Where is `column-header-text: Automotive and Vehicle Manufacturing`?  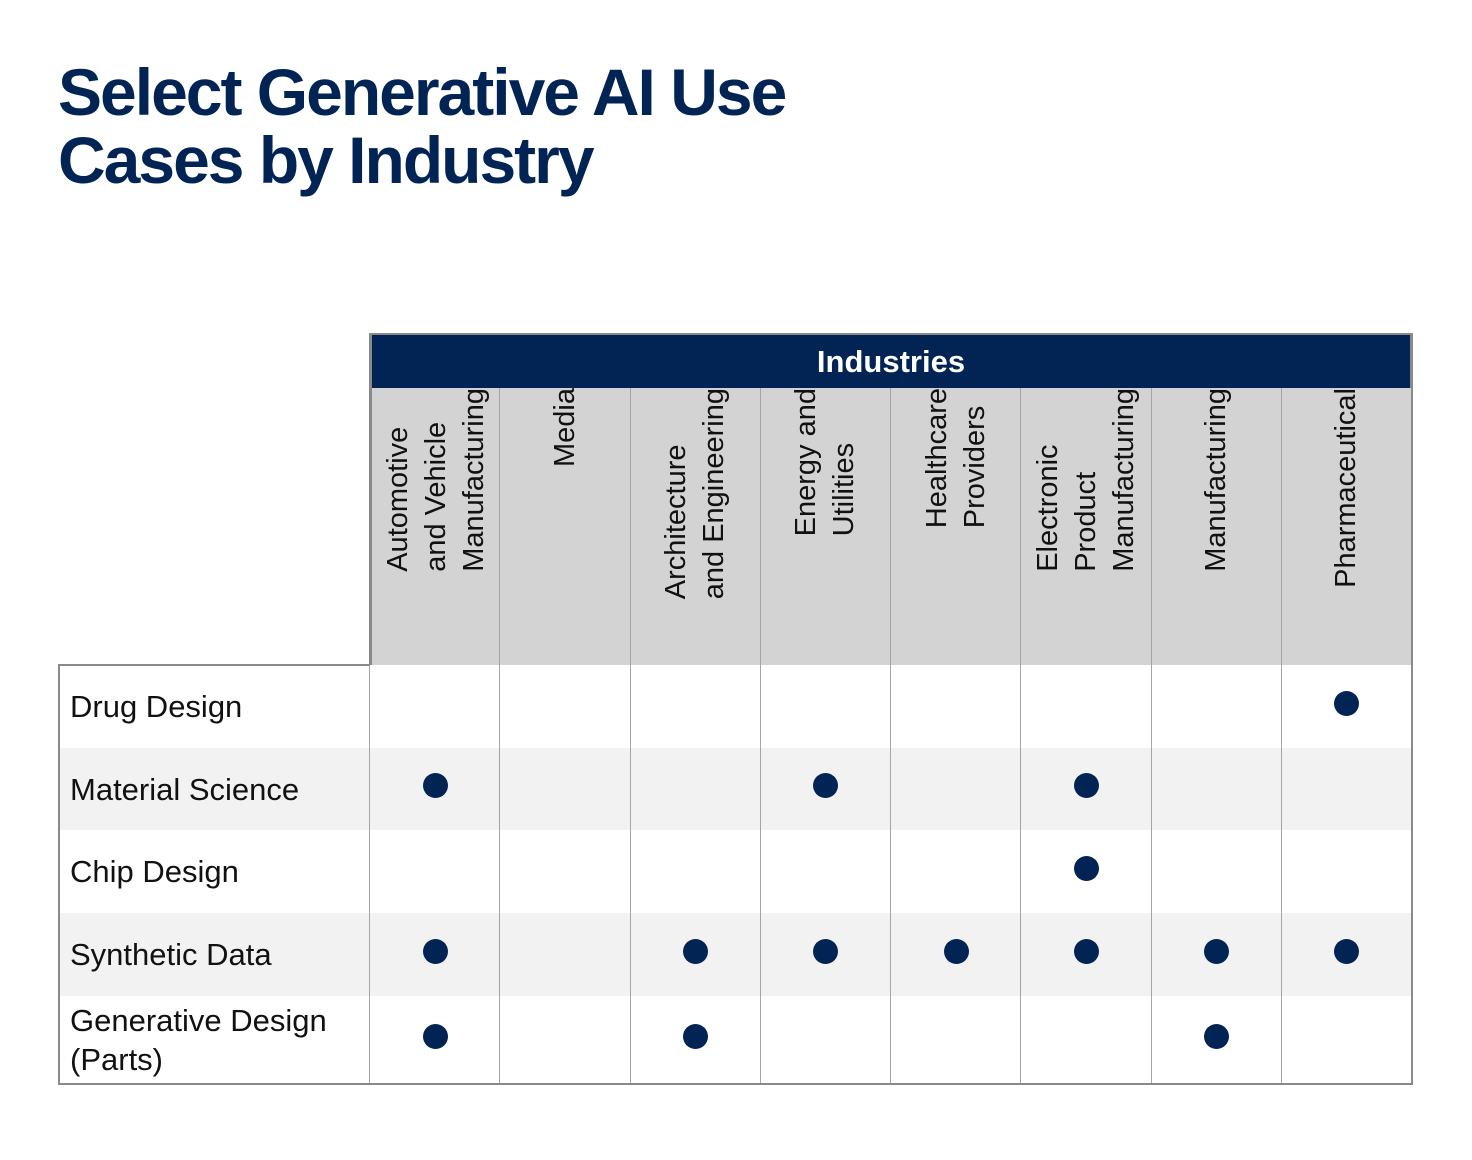
column-header-text: Automotive and Vehicle Manufacturing is located at coordinates (436, 486).